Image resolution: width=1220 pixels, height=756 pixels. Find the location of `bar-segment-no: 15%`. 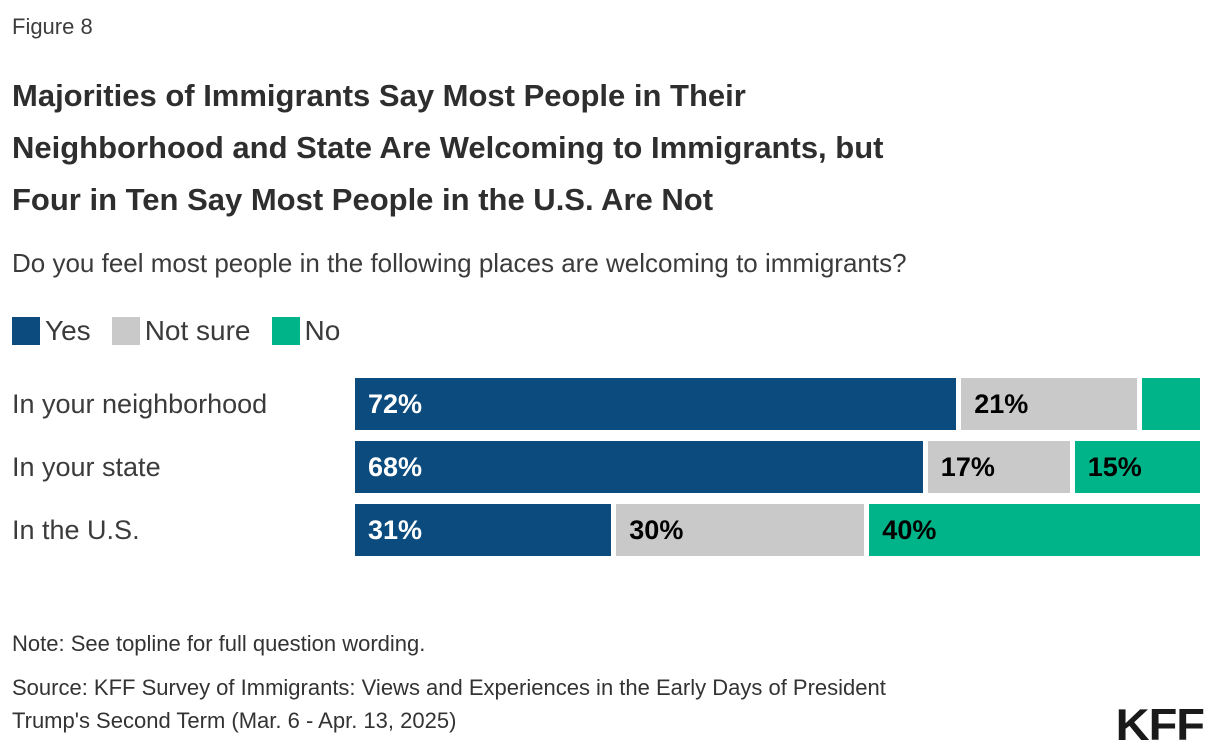

bar-segment-no: 15% is located at coordinates (1137, 467).